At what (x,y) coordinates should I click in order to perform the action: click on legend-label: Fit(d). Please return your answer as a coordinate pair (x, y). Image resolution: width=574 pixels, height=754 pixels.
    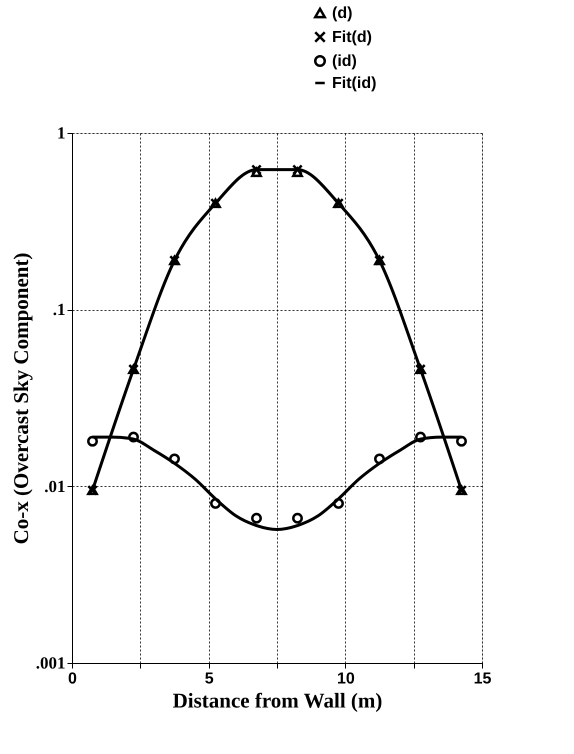
    Looking at the image, I should click on (352, 37).